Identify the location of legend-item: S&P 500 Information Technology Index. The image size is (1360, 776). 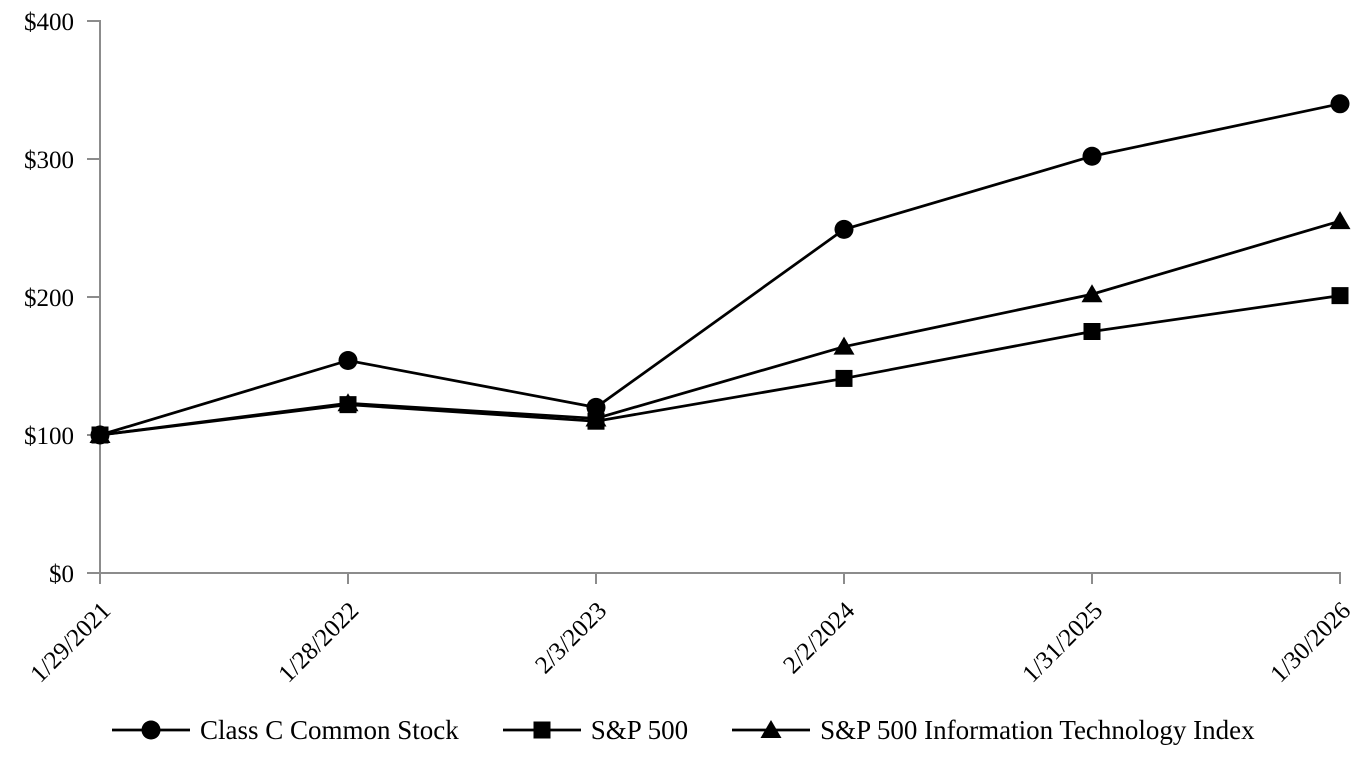
(993, 730).